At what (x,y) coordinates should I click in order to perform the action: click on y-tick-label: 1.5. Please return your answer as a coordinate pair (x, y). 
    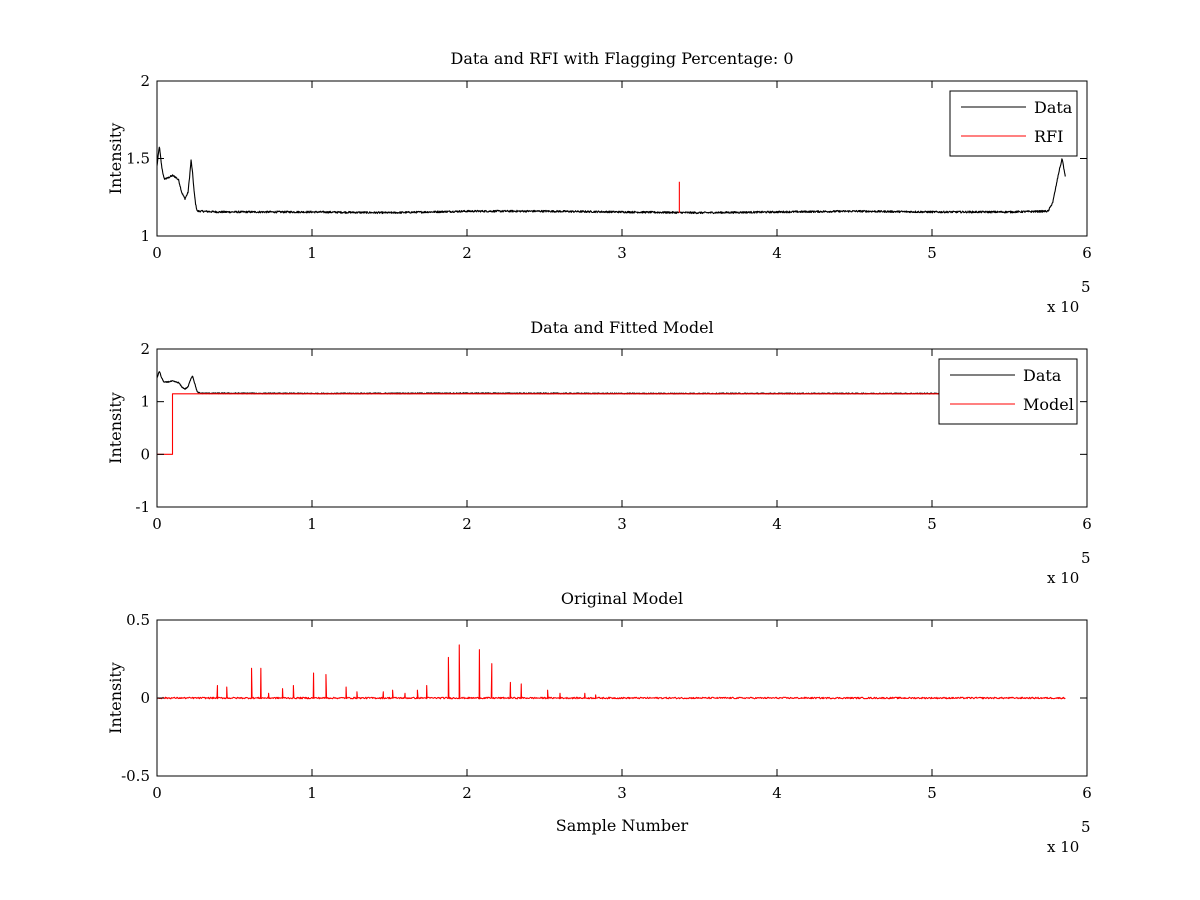
    Looking at the image, I should click on (138, 159).